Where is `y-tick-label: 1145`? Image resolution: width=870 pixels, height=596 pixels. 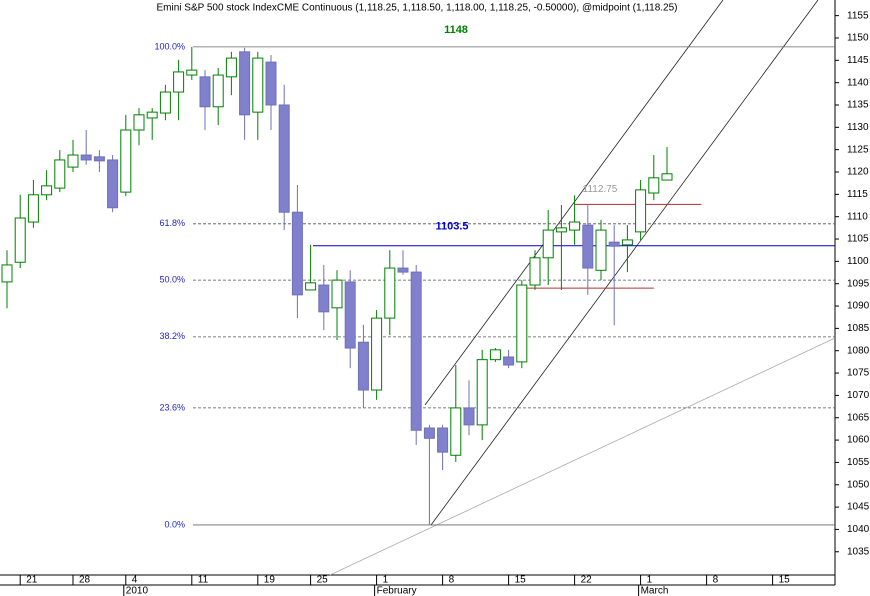 y-tick-label: 1145 is located at coordinates (858, 60).